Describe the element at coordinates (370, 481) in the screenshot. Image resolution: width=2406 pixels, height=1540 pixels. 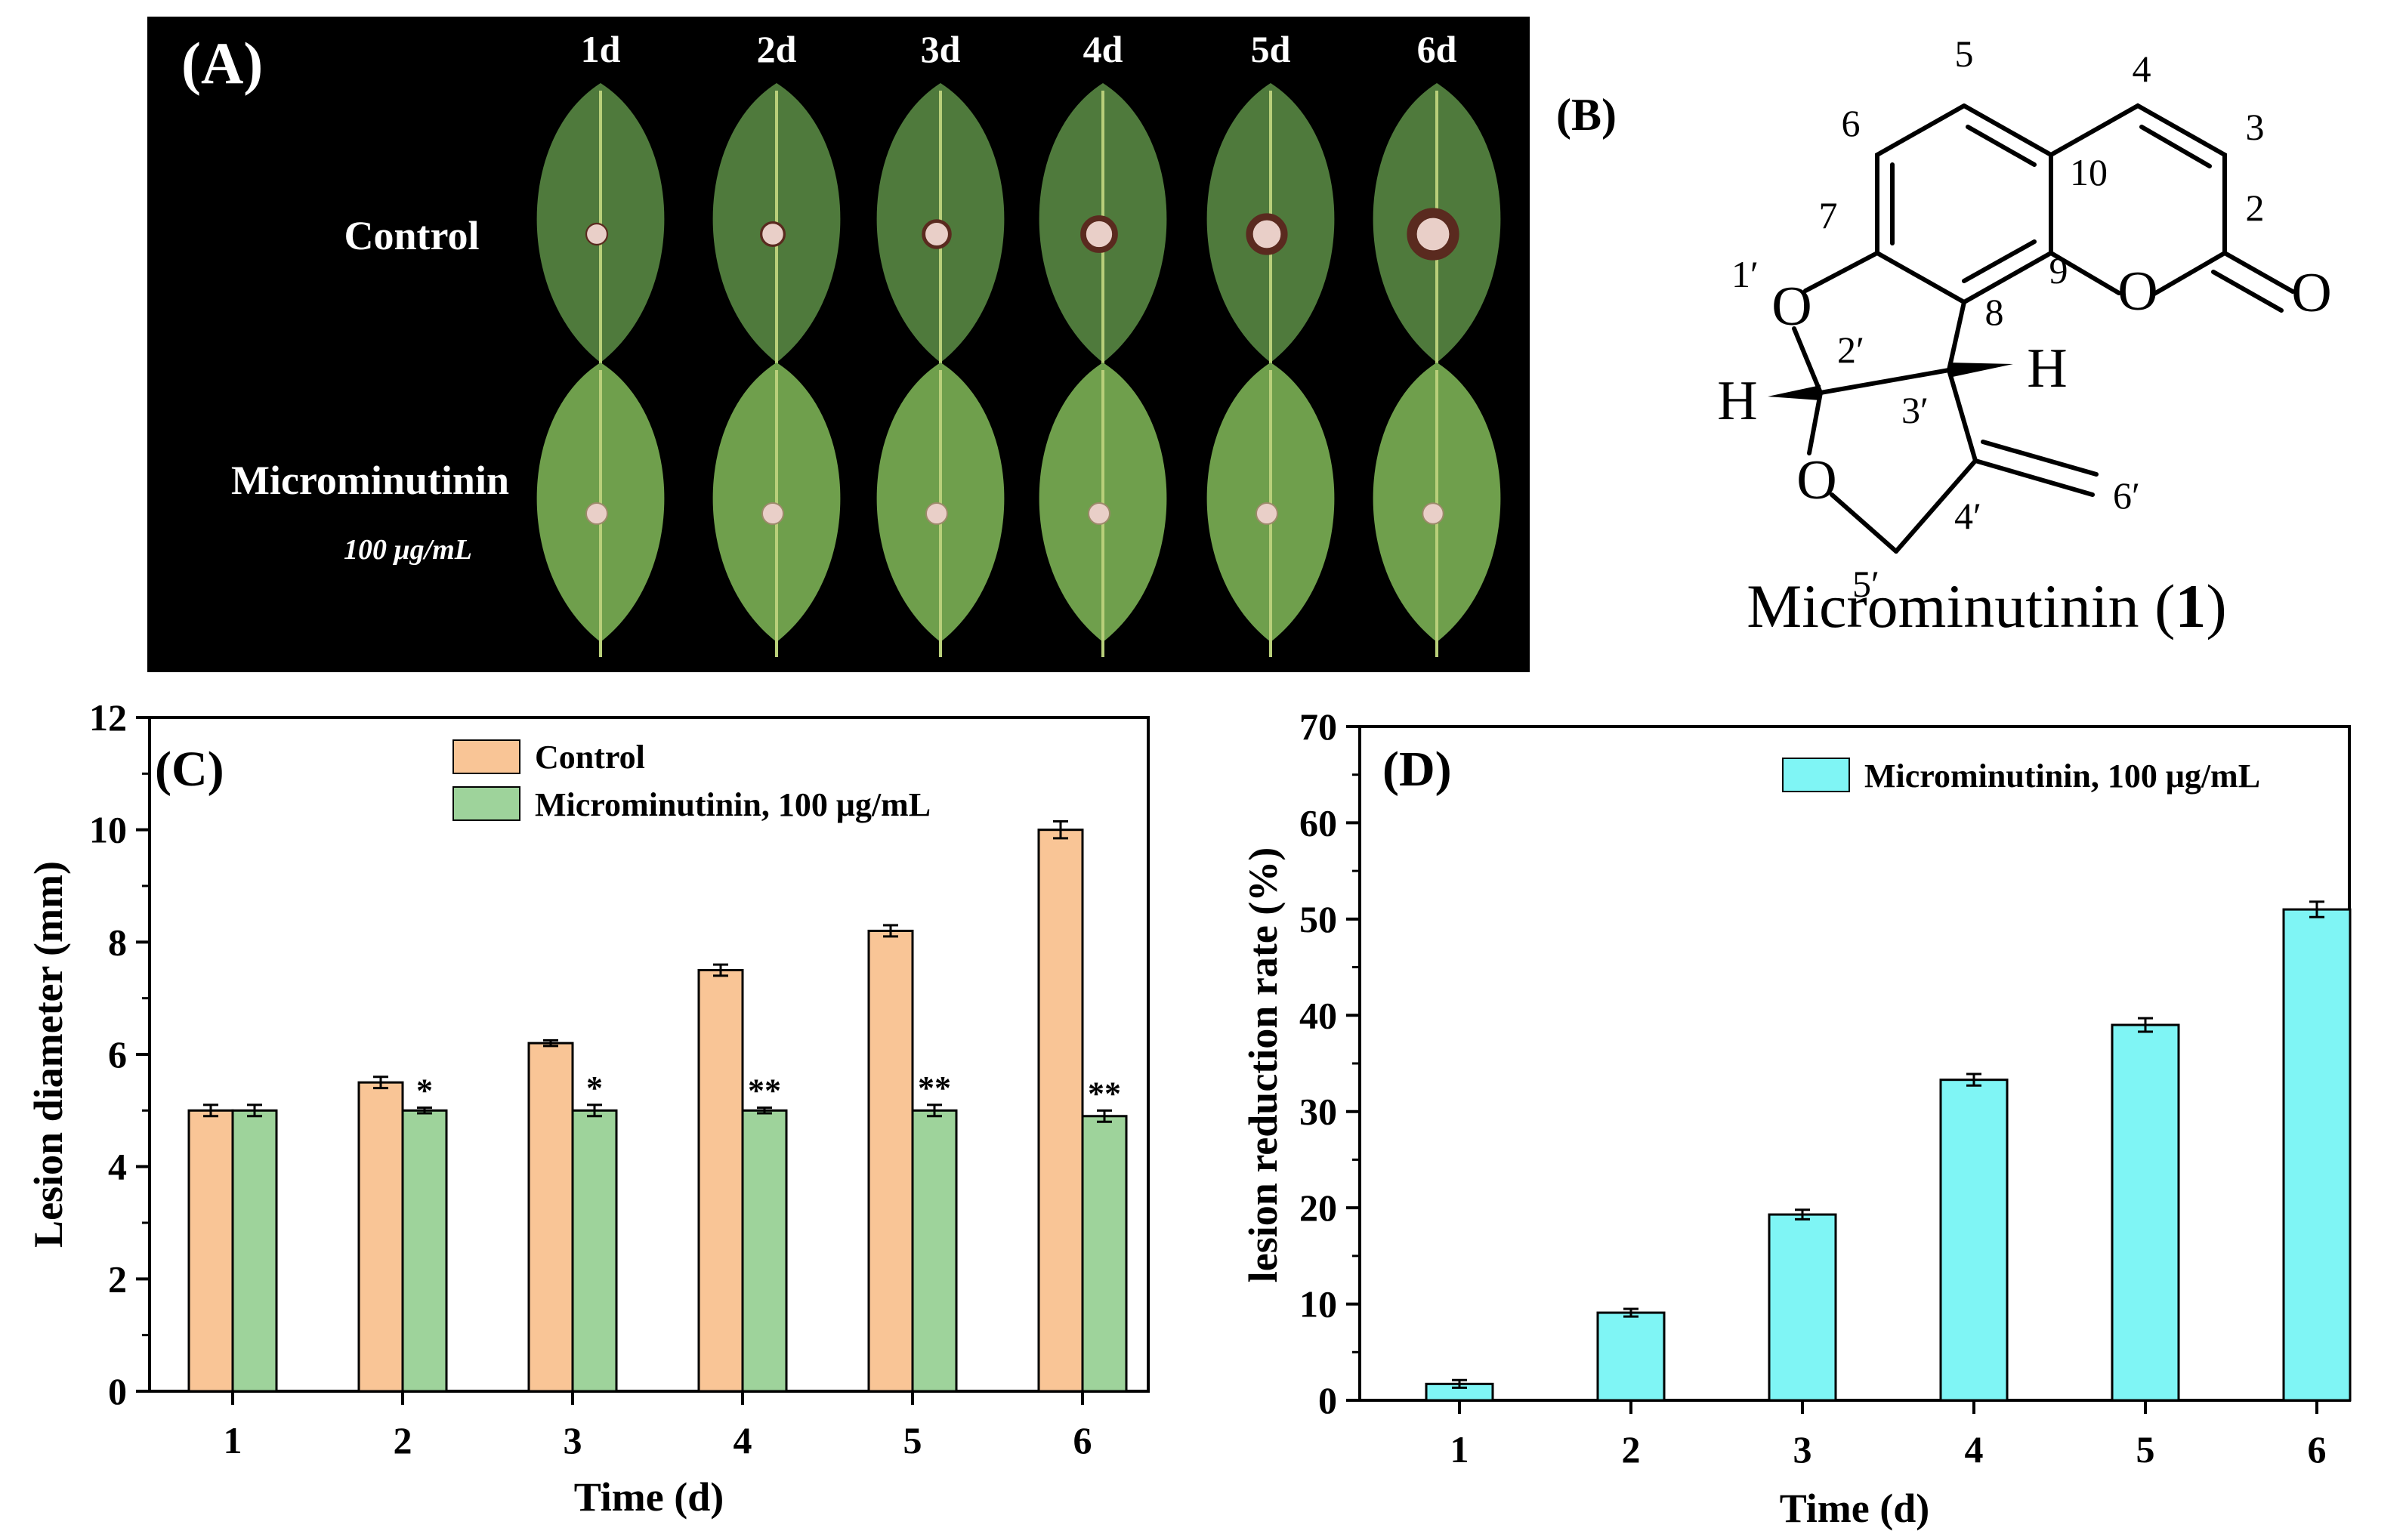
I see `row-label-treatment: Microminutinin` at that location.